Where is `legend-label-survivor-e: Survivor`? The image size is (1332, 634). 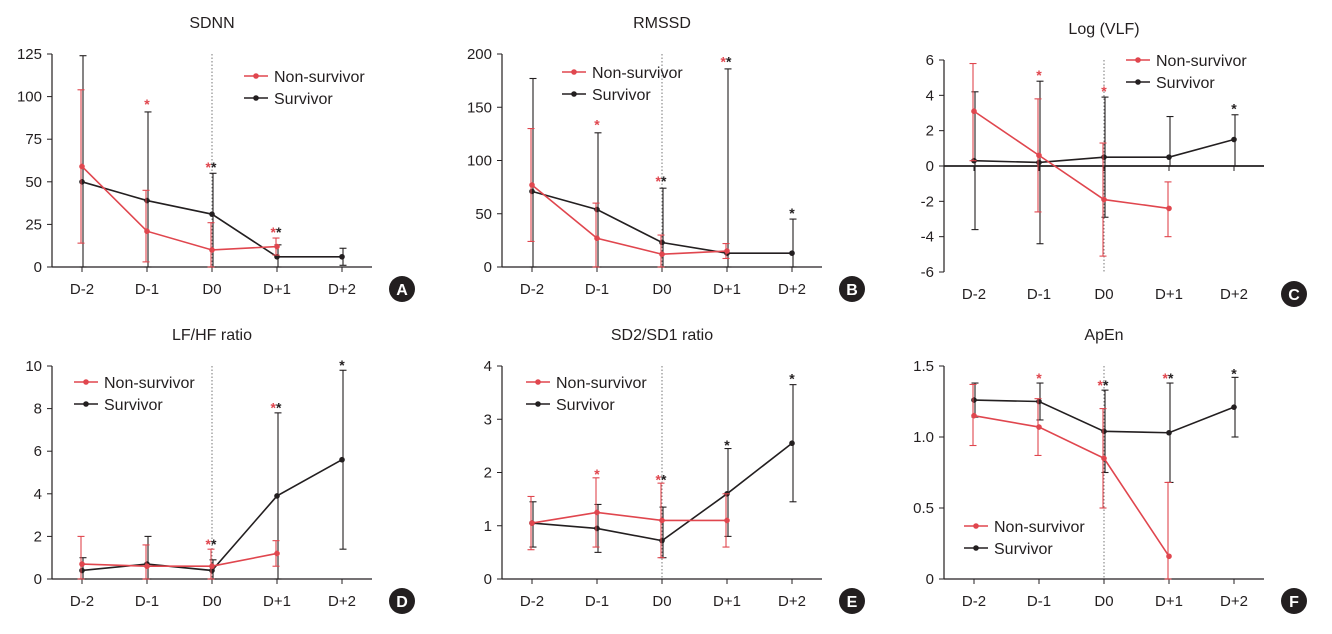 legend-label-survivor-e: Survivor is located at coordinates (585, 405).